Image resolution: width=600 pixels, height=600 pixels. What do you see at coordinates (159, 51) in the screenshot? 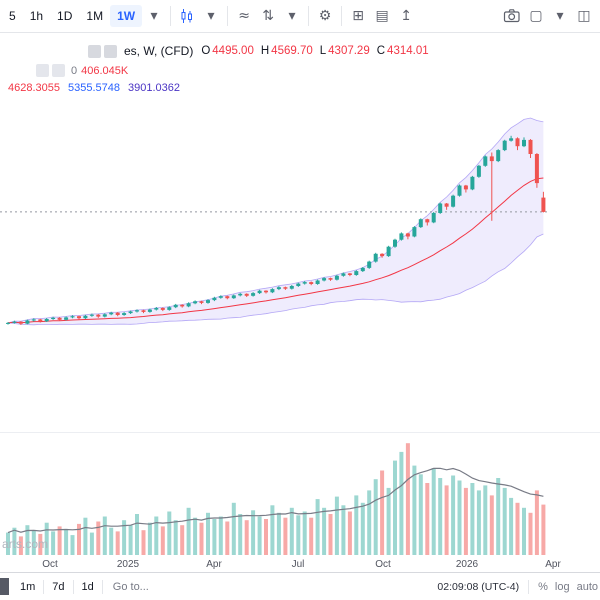
I see `symbol-title: es, W, (CFD)` at bounding box center [159, 51].